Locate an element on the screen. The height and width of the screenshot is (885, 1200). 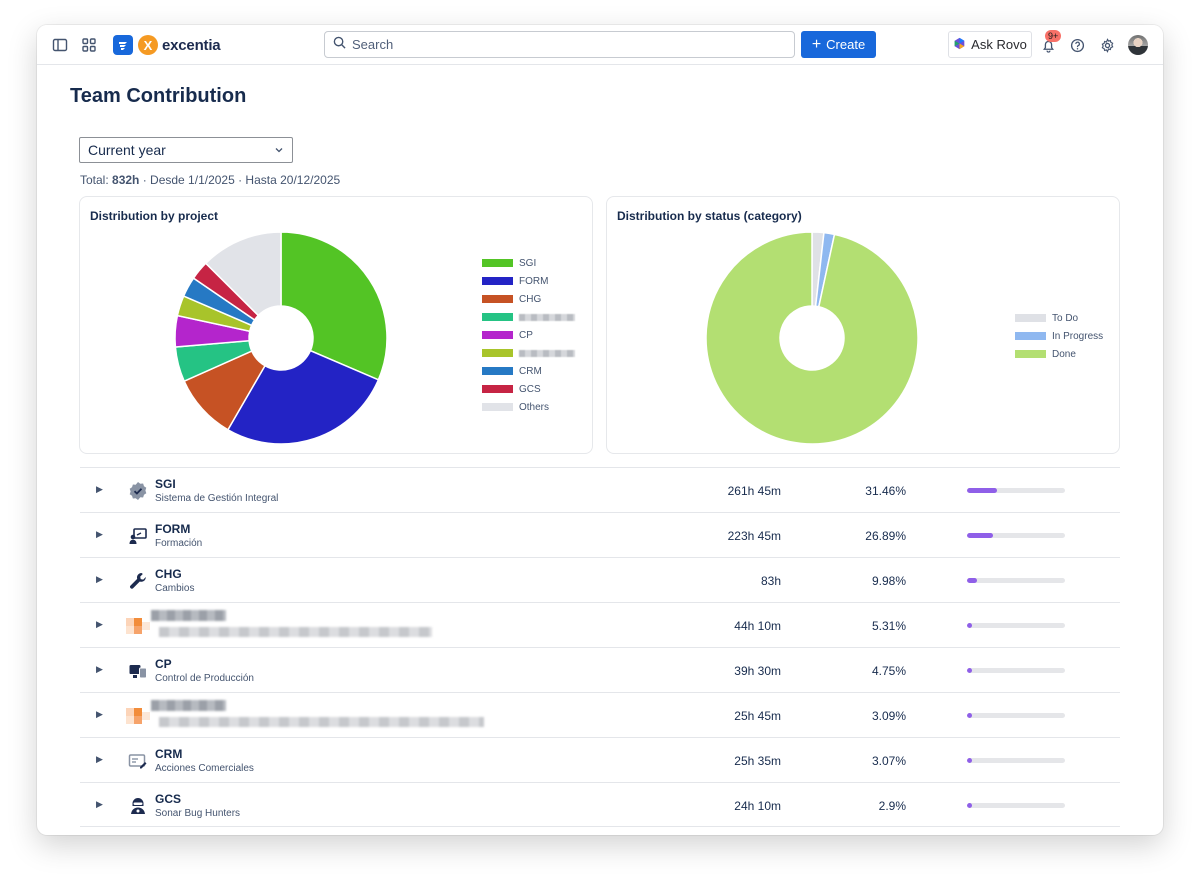
status-legend-item: In Progress is located at coordinates (1059, 336).